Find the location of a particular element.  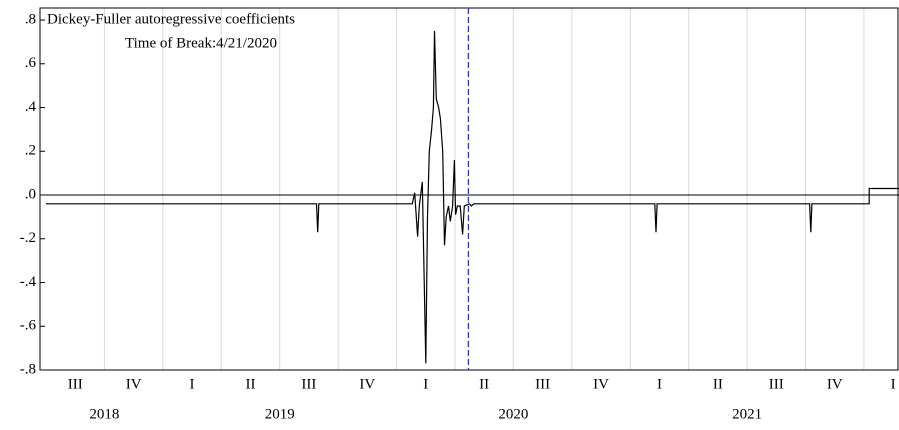

y-tick-label: -.6 is located at coordinates (28, 326).